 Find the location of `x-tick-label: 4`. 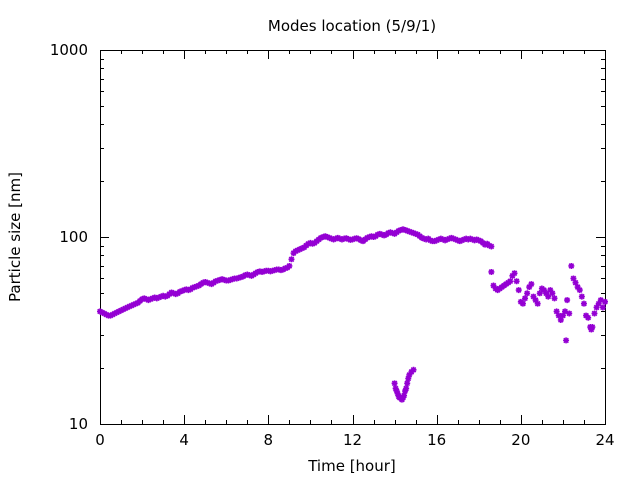

x-tick-label: 4 is located at coordinates (184, 440).